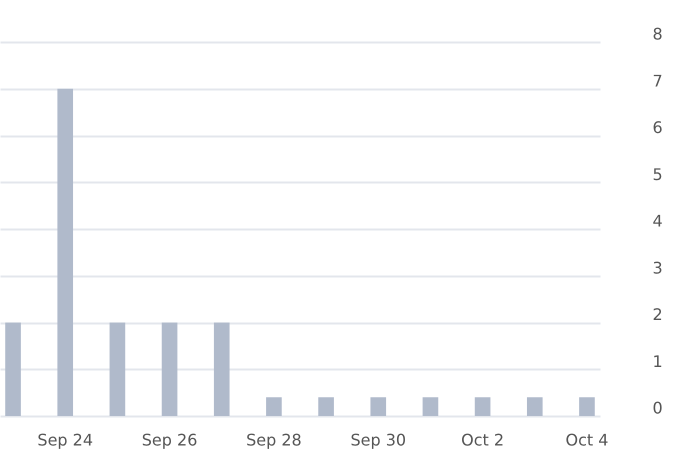  Describe the element at coordinates (657, 80) in the screenshot. I see `y-tick-label: 7` at that location.